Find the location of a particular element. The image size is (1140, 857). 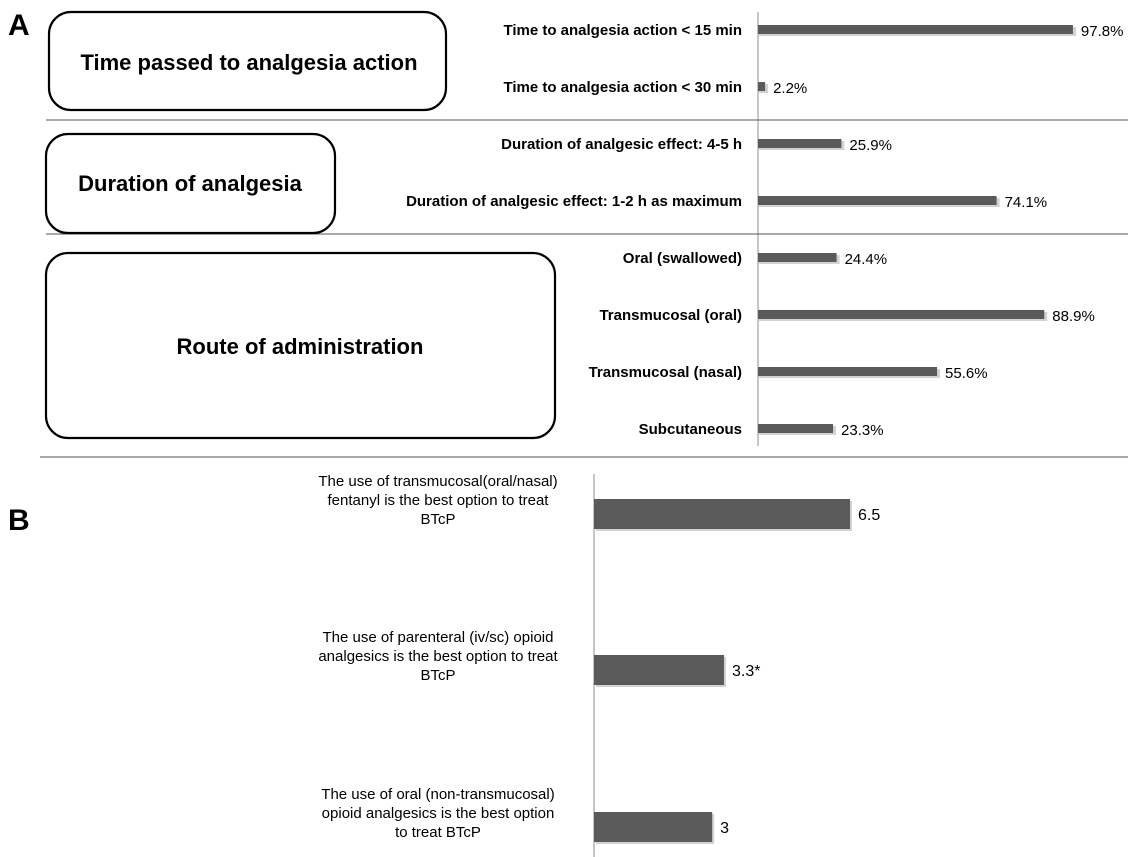

category-label: Time to analgesia action < 30 min is located at coordinates (622, 87).